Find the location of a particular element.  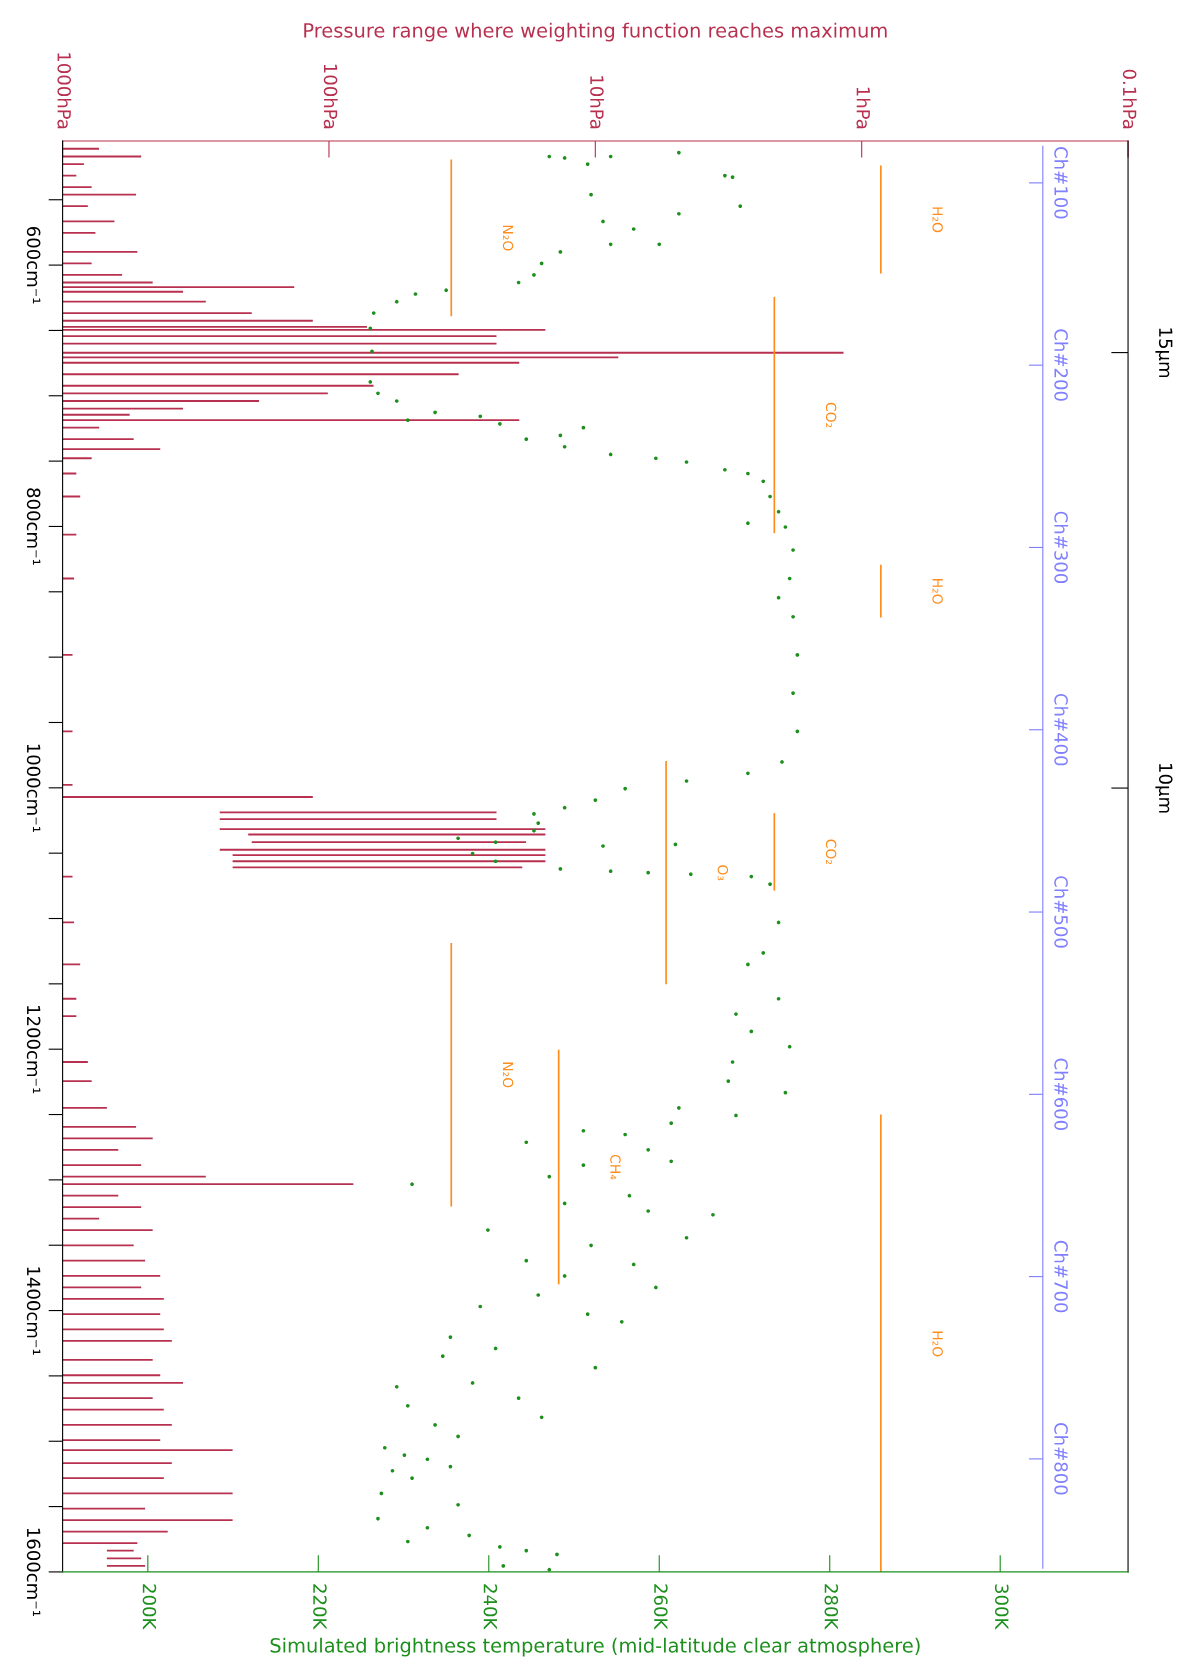

y-tick-label: 1600cm⁻¹ is located at coordinates (33, 1572).